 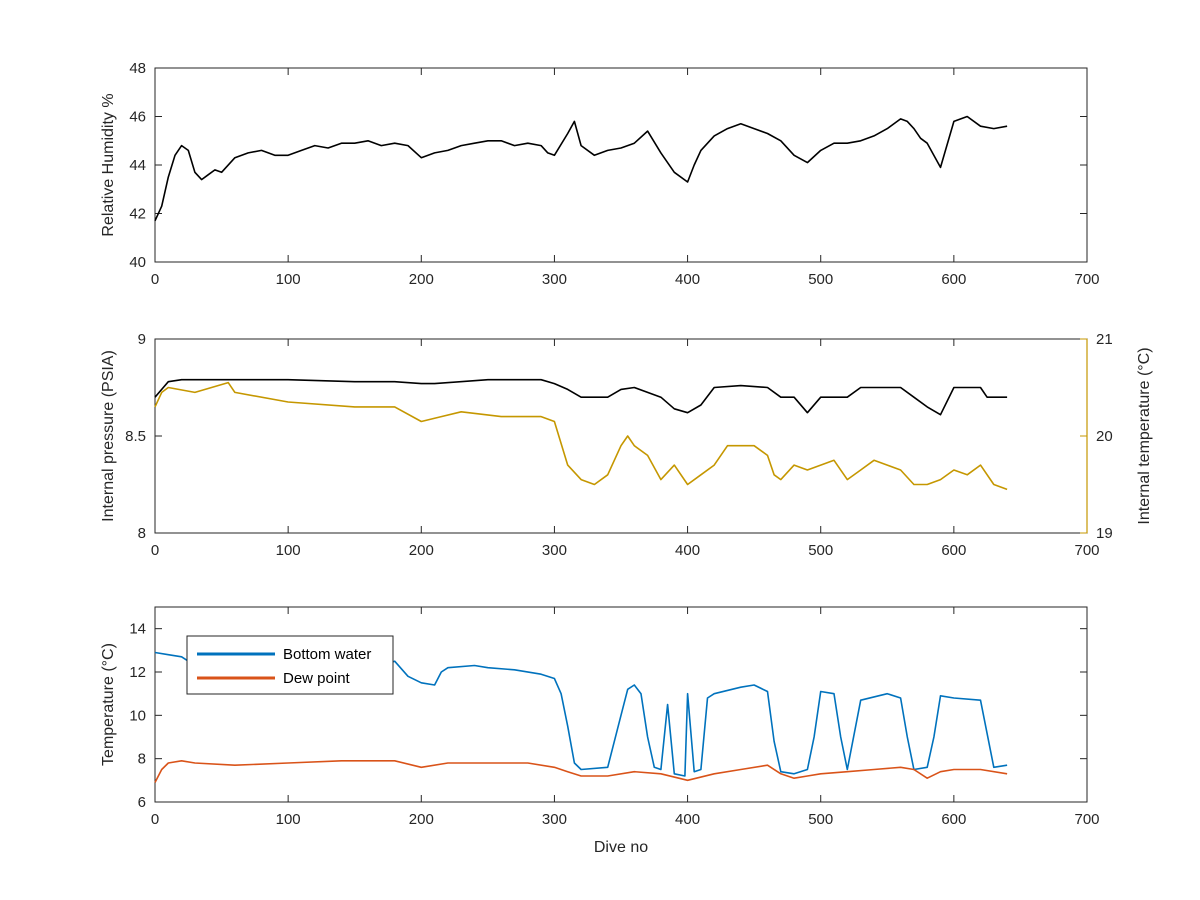 What do you see at coordinates (1104, 339) in the screenshot?
I see `y2-tick-label: 21` at bounding box center [1104, 339].